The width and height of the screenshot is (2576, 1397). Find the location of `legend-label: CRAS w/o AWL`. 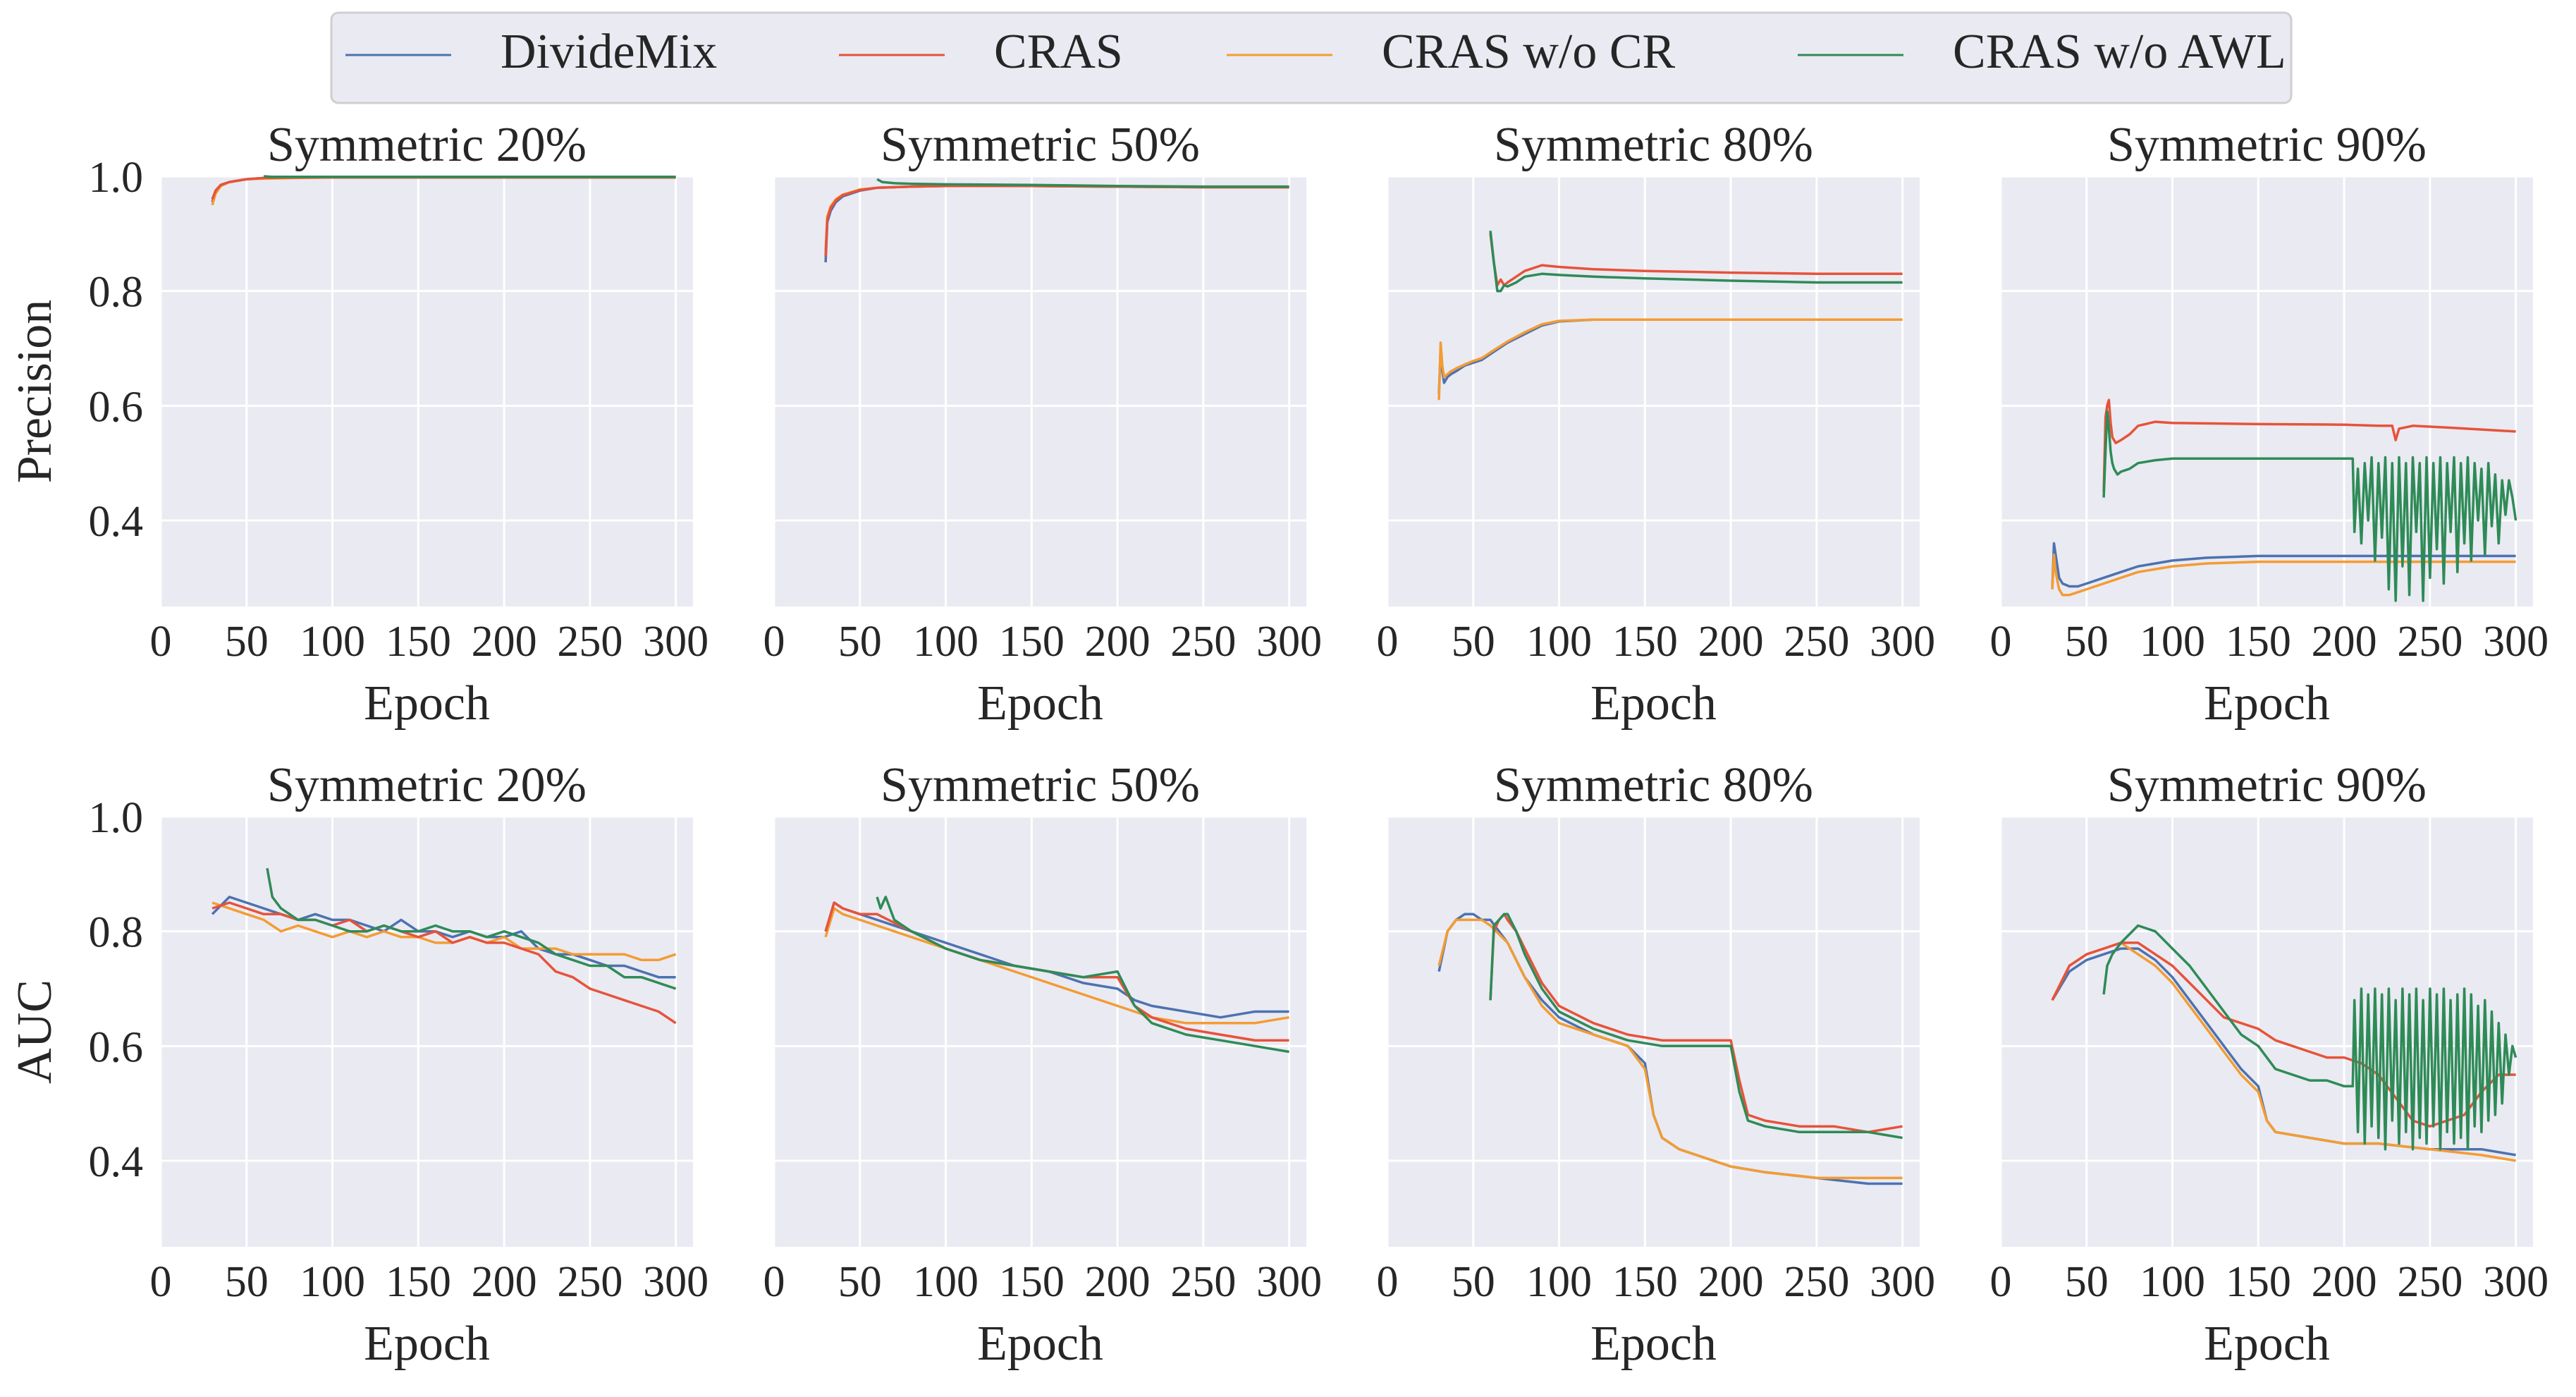

legend-label: CRAS w/o AWL is located at coordinates (2119, 52).